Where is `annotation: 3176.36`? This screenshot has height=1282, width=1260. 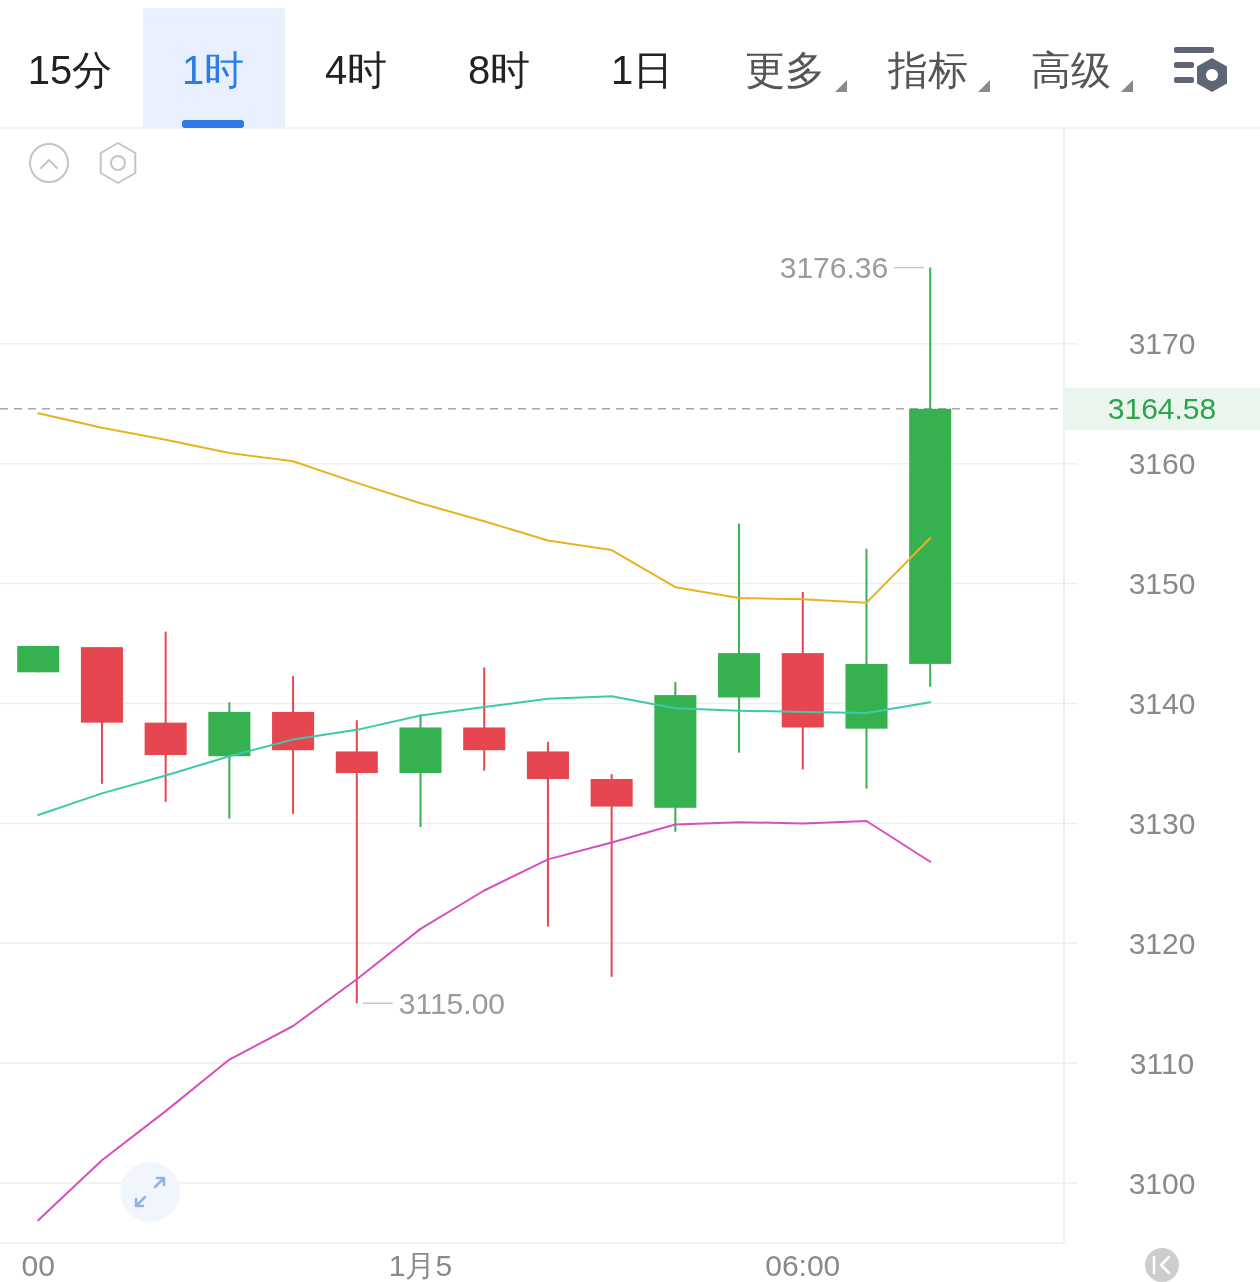
annotation: 3176.36 is located at coordinates (834, 268).